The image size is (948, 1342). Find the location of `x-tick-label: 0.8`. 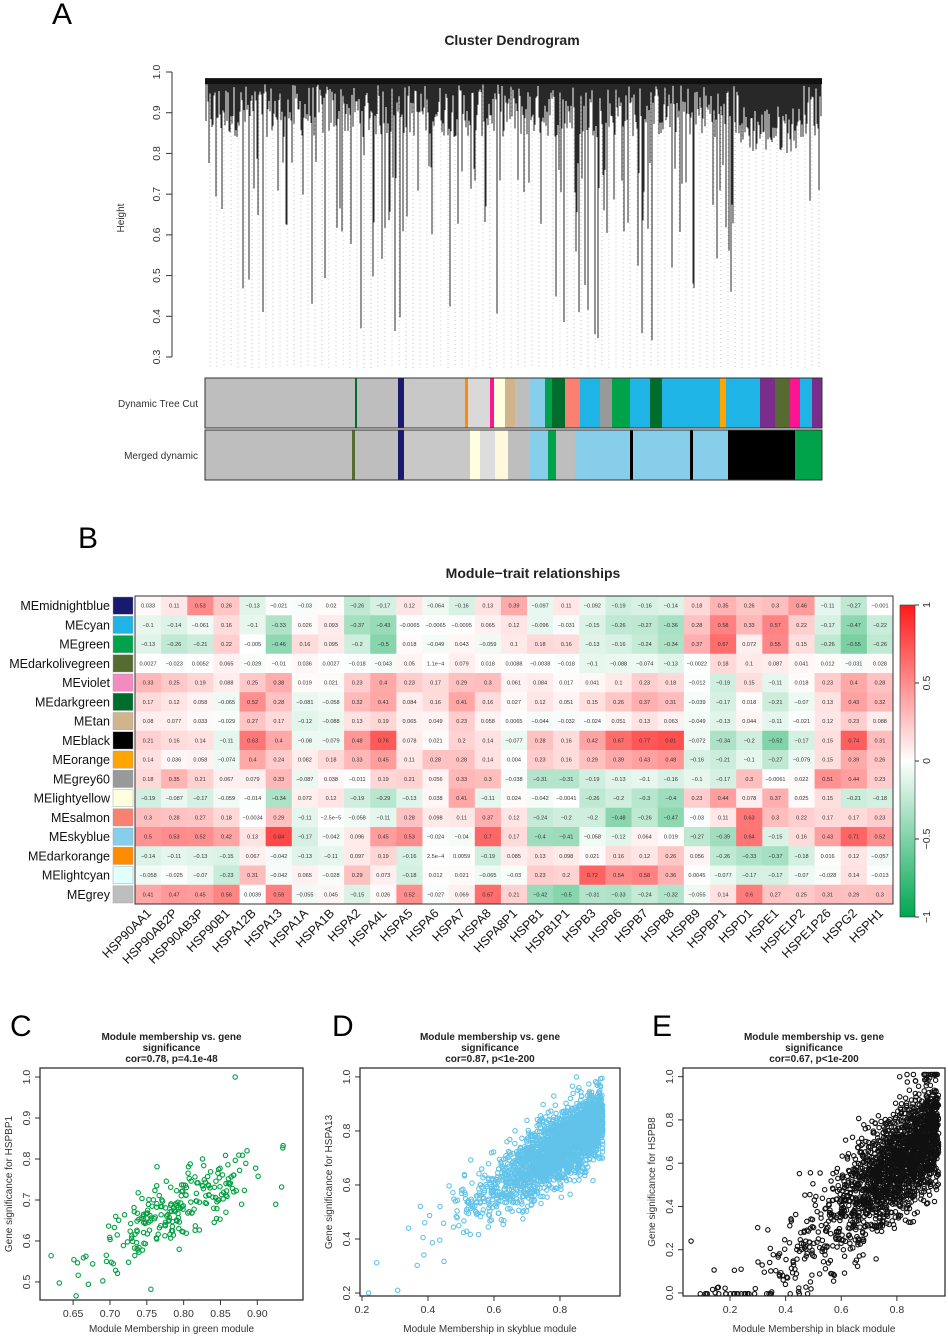

x-tick-label: 0.8 is located at coordinates (897, 1310).